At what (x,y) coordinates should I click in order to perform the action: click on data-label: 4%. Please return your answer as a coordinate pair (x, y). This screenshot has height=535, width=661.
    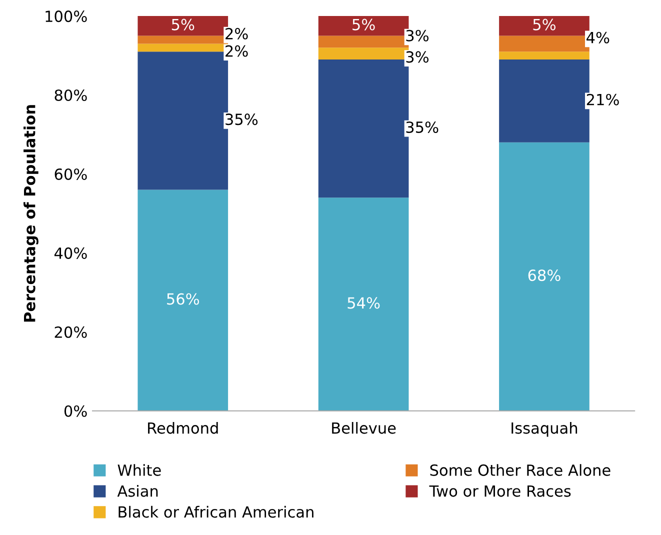
    Looking at the image, I should click on (598, 38).